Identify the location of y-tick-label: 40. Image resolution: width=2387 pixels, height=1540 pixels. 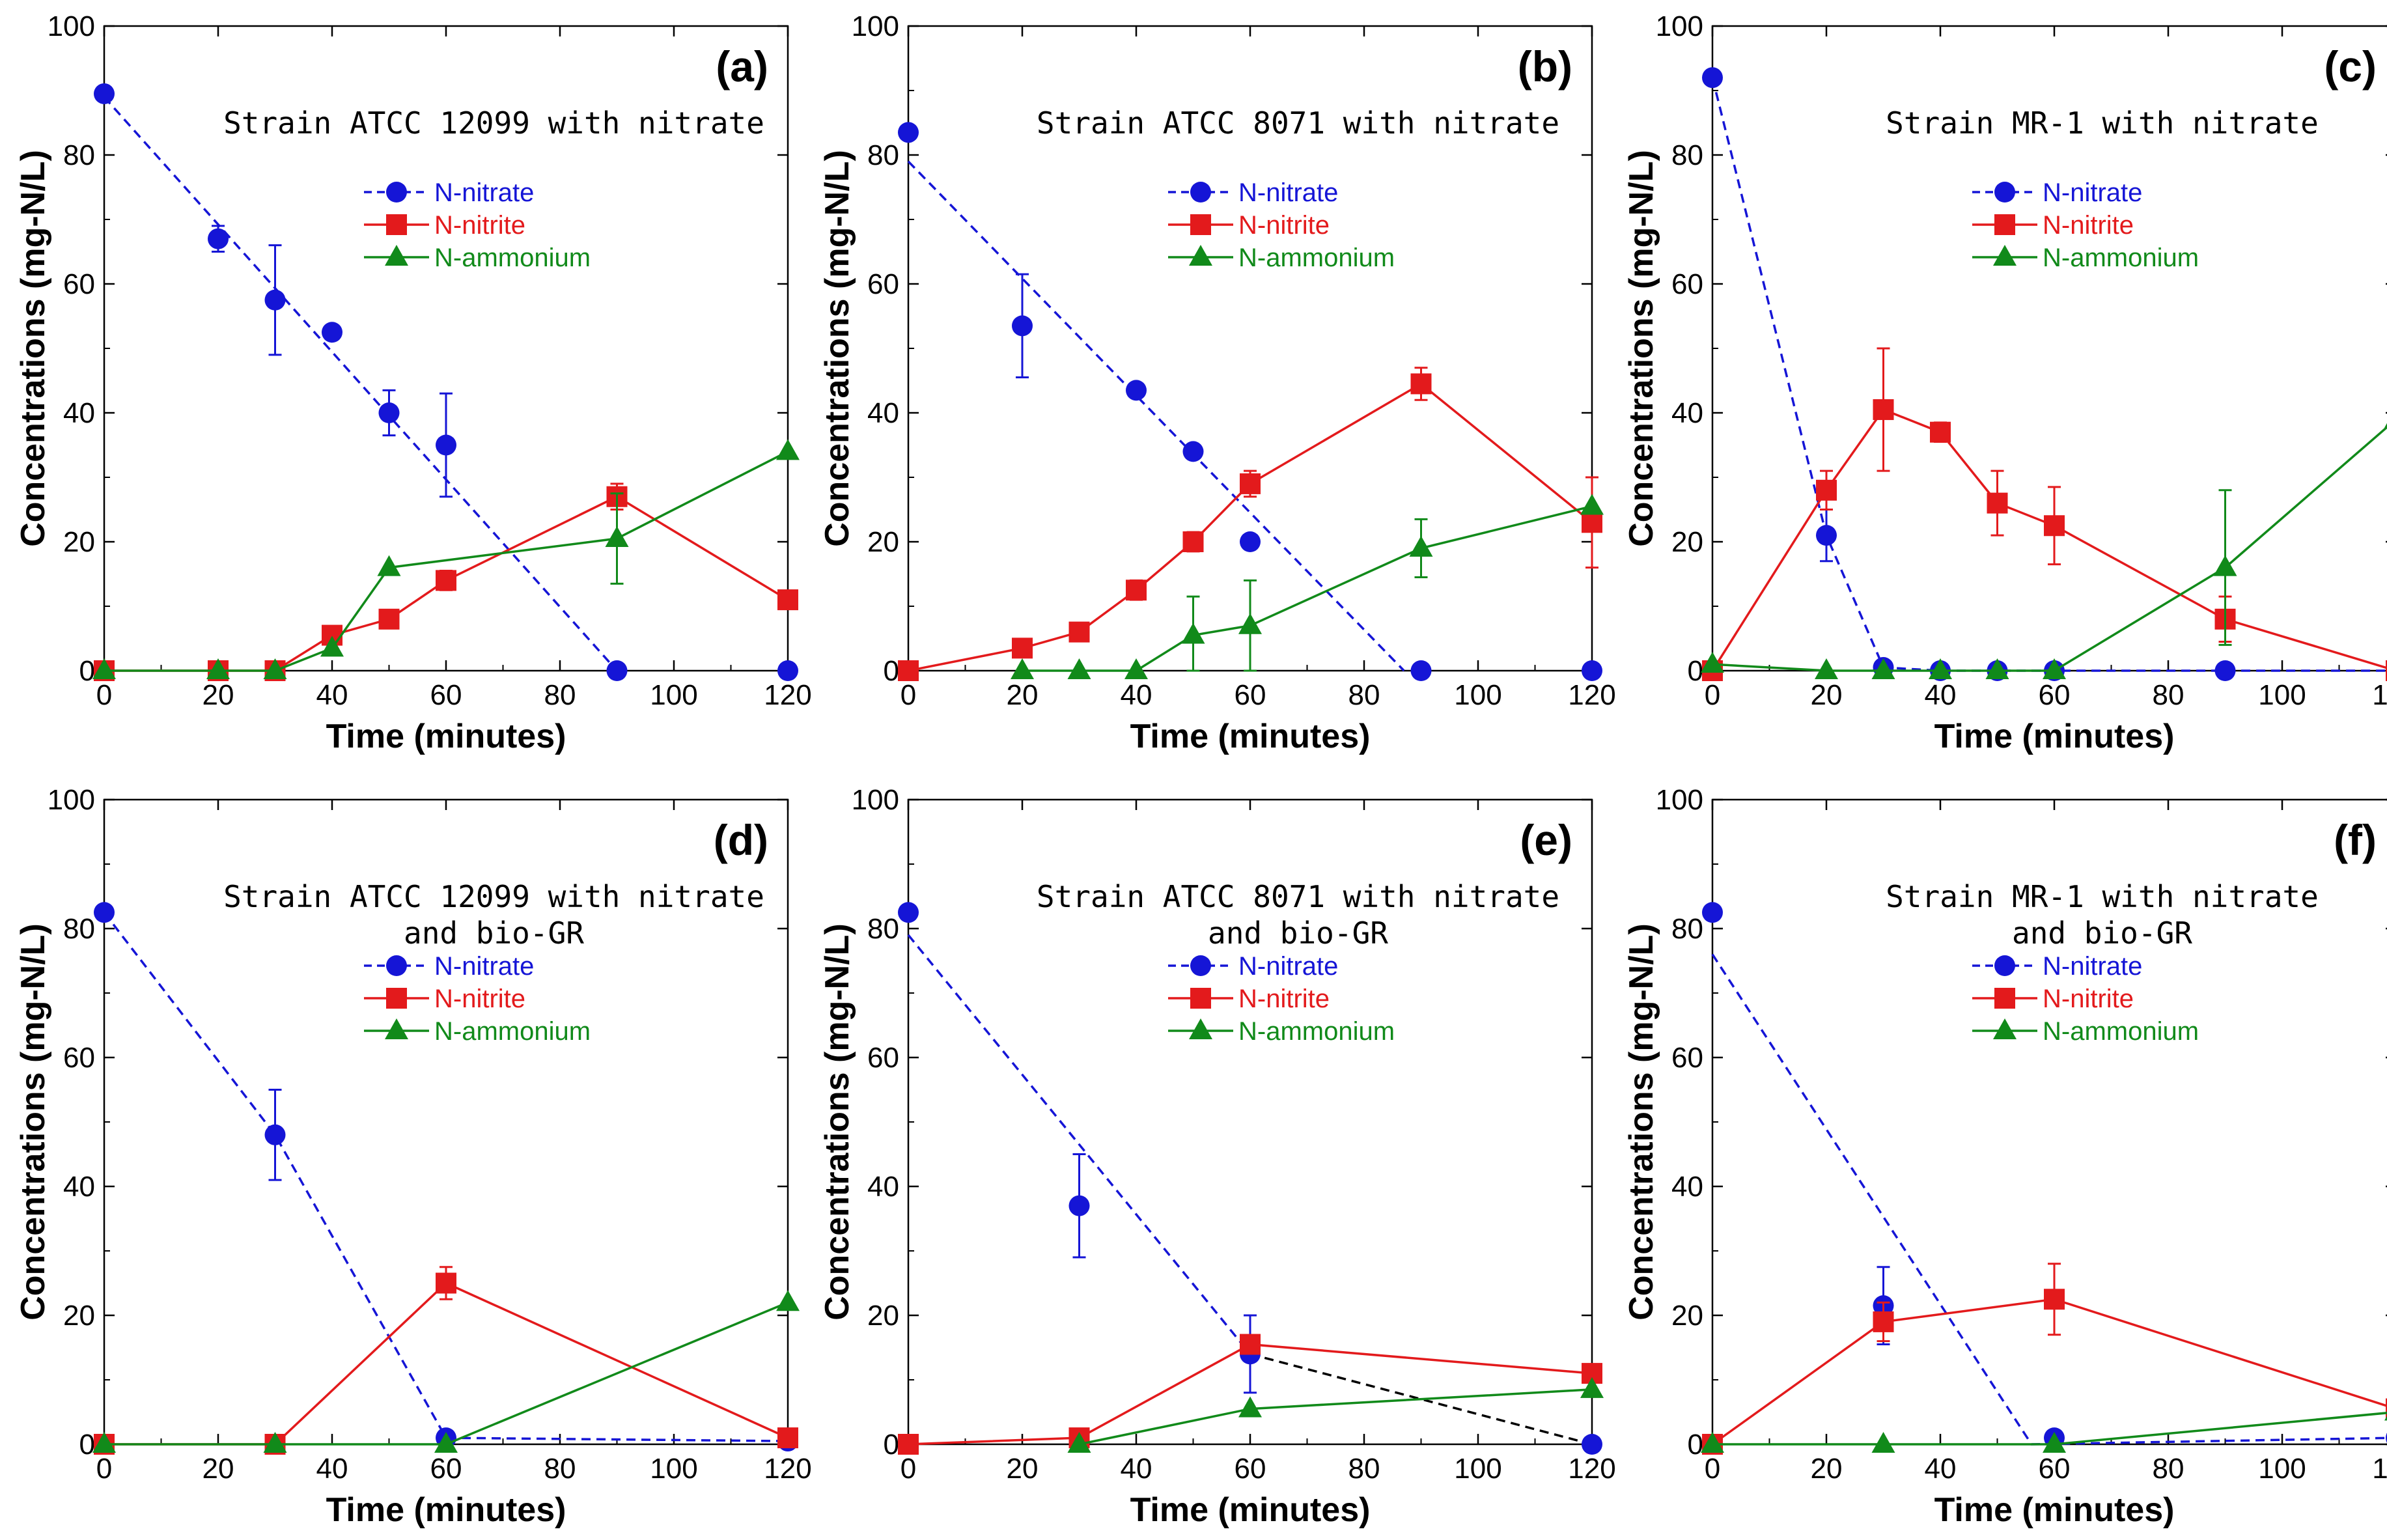
(1687, 413).